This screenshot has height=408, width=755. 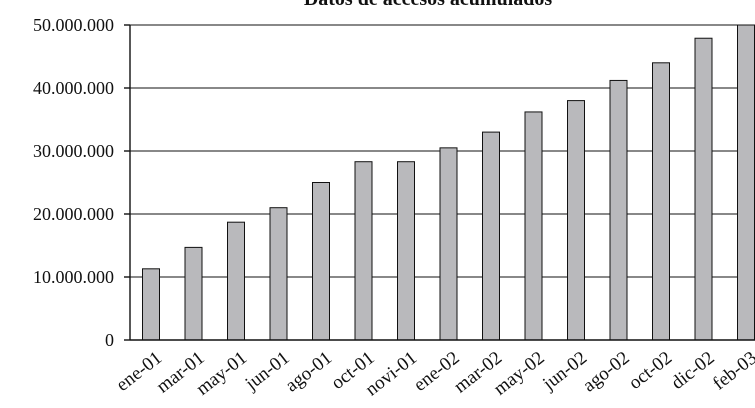 What do you see at coordinates (692, 370) in the screenshot?
I see `x-tick-label: dic-02` at bounding box center [692, 370].